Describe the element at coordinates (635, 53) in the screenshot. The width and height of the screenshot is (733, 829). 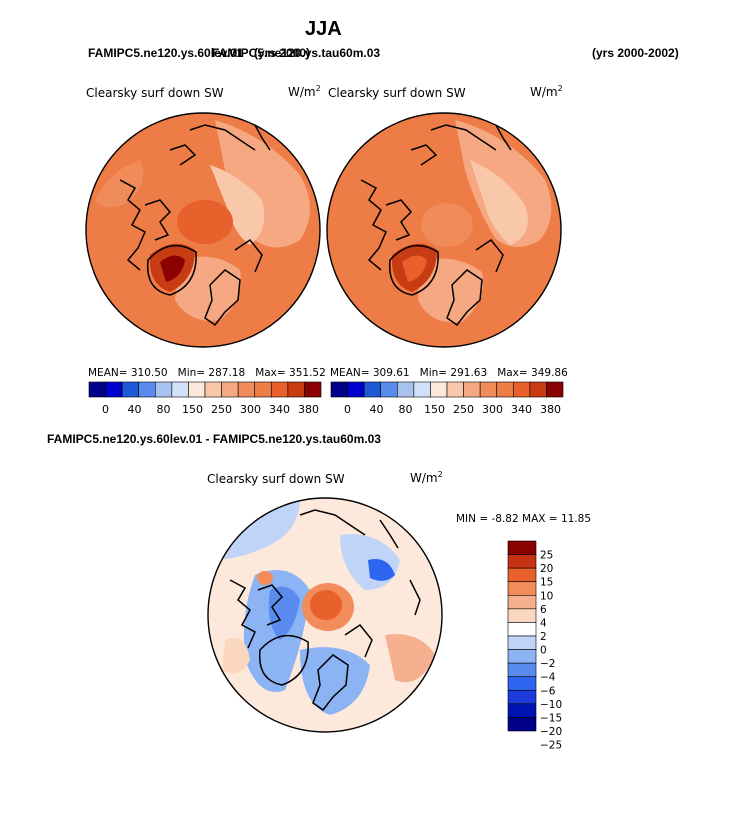
I see `years-label: (yrs 2000-2002)` at that location.